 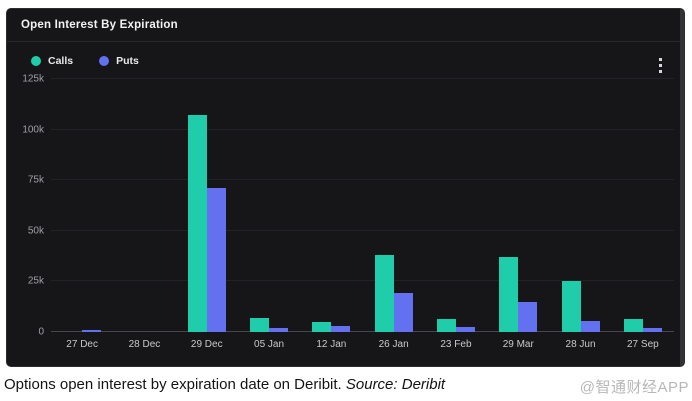 I want to click on y-tick-label: 0, so click(x=41, y=332).